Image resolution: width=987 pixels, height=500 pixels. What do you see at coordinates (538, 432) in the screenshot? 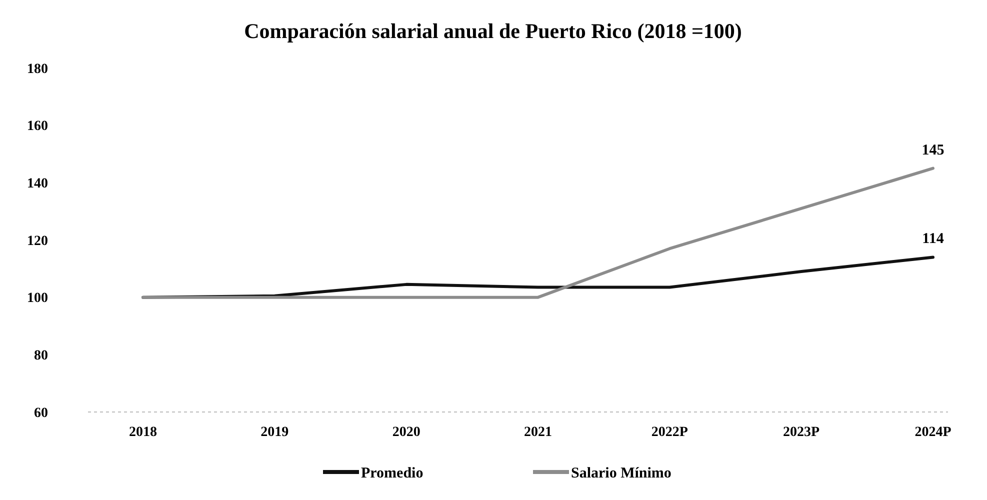
I see `x-tick-label: 2021` at bounding box center [538, 432].